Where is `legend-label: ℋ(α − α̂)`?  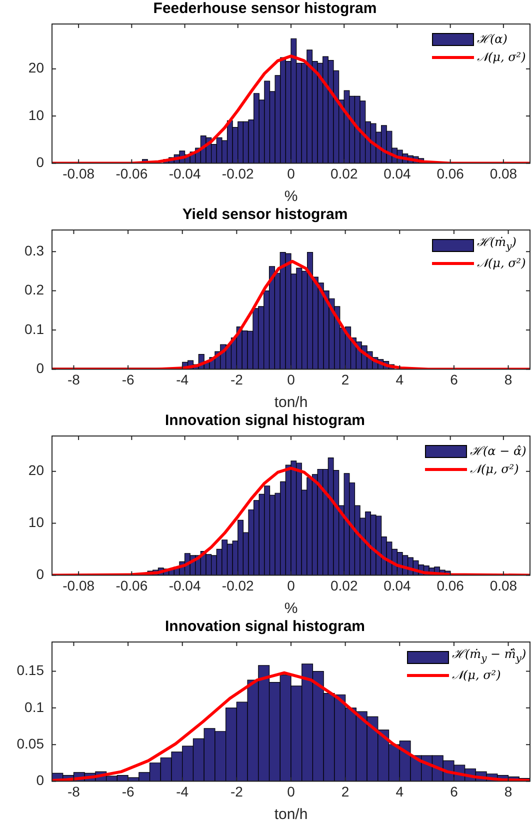
legend-label: ℋ(α − α̂) is located at coordinates (498, 451).